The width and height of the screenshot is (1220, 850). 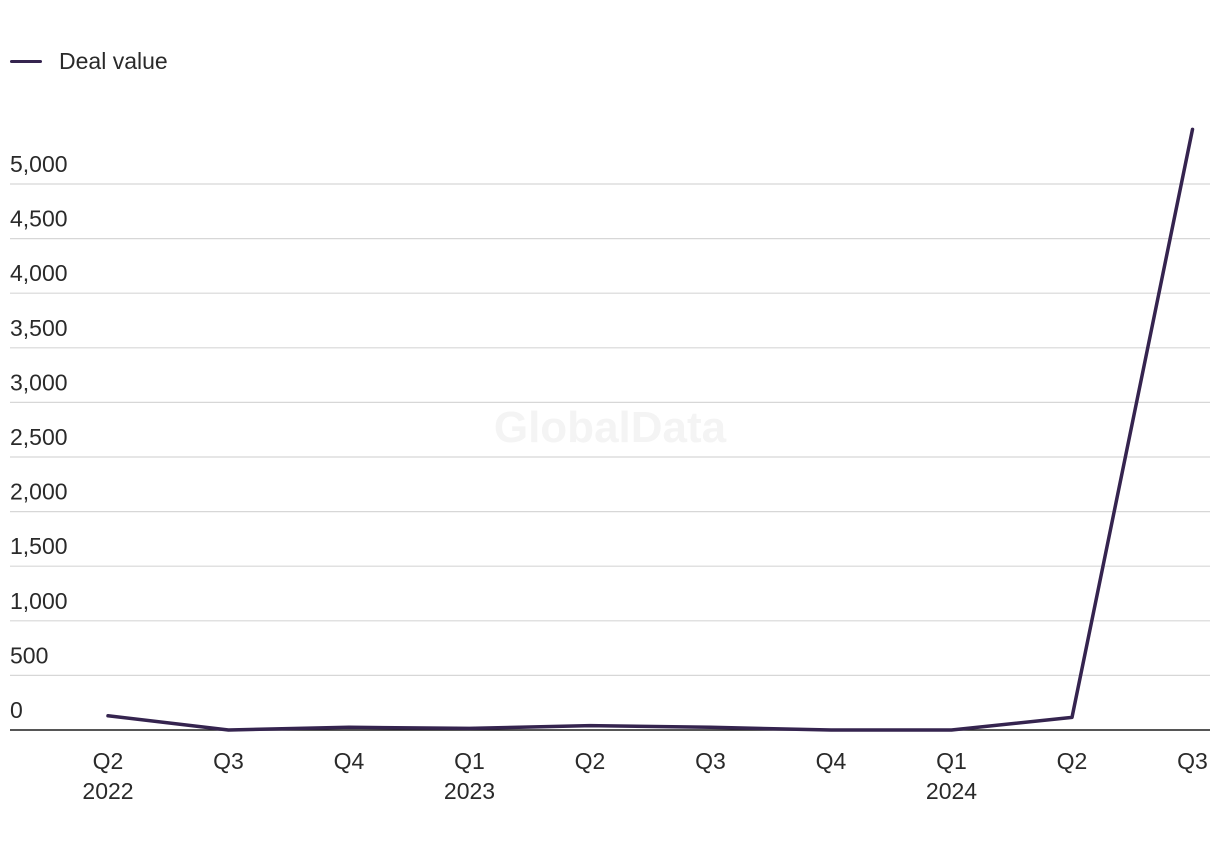 I want to click on y-tick-label: 2,000, so click(x=39, y=492).